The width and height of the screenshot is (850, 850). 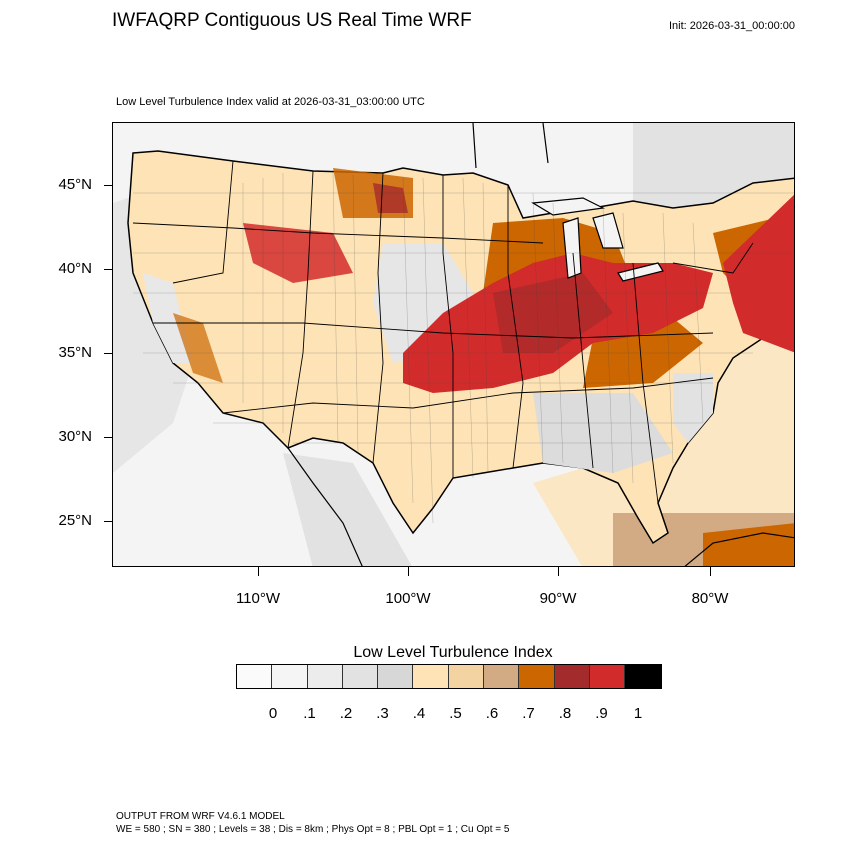 What do you see at coordinates (309, 713) in the screenshot?
I see `colorbar-tick-label: .1` at bounding box center [309, 713].